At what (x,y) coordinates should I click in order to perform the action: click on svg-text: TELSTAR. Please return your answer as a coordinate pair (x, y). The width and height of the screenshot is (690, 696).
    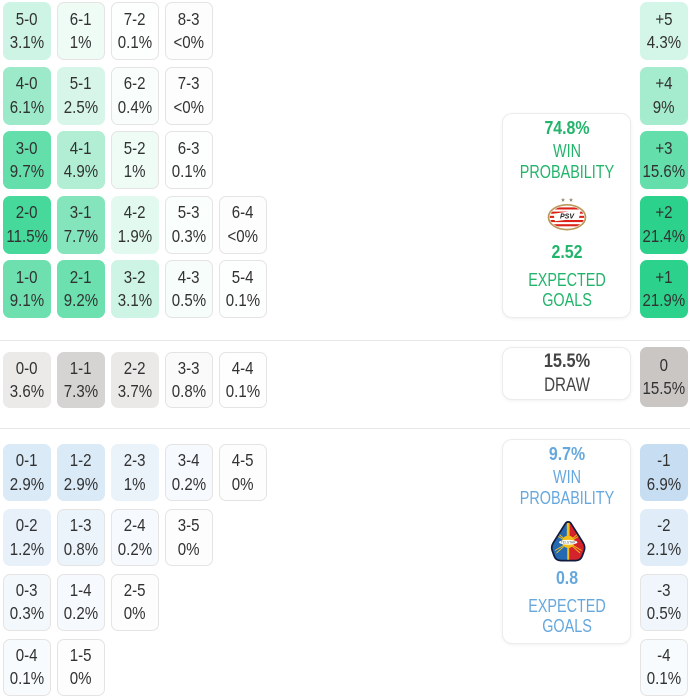
    Looking at the image, I should click on (568, 542).